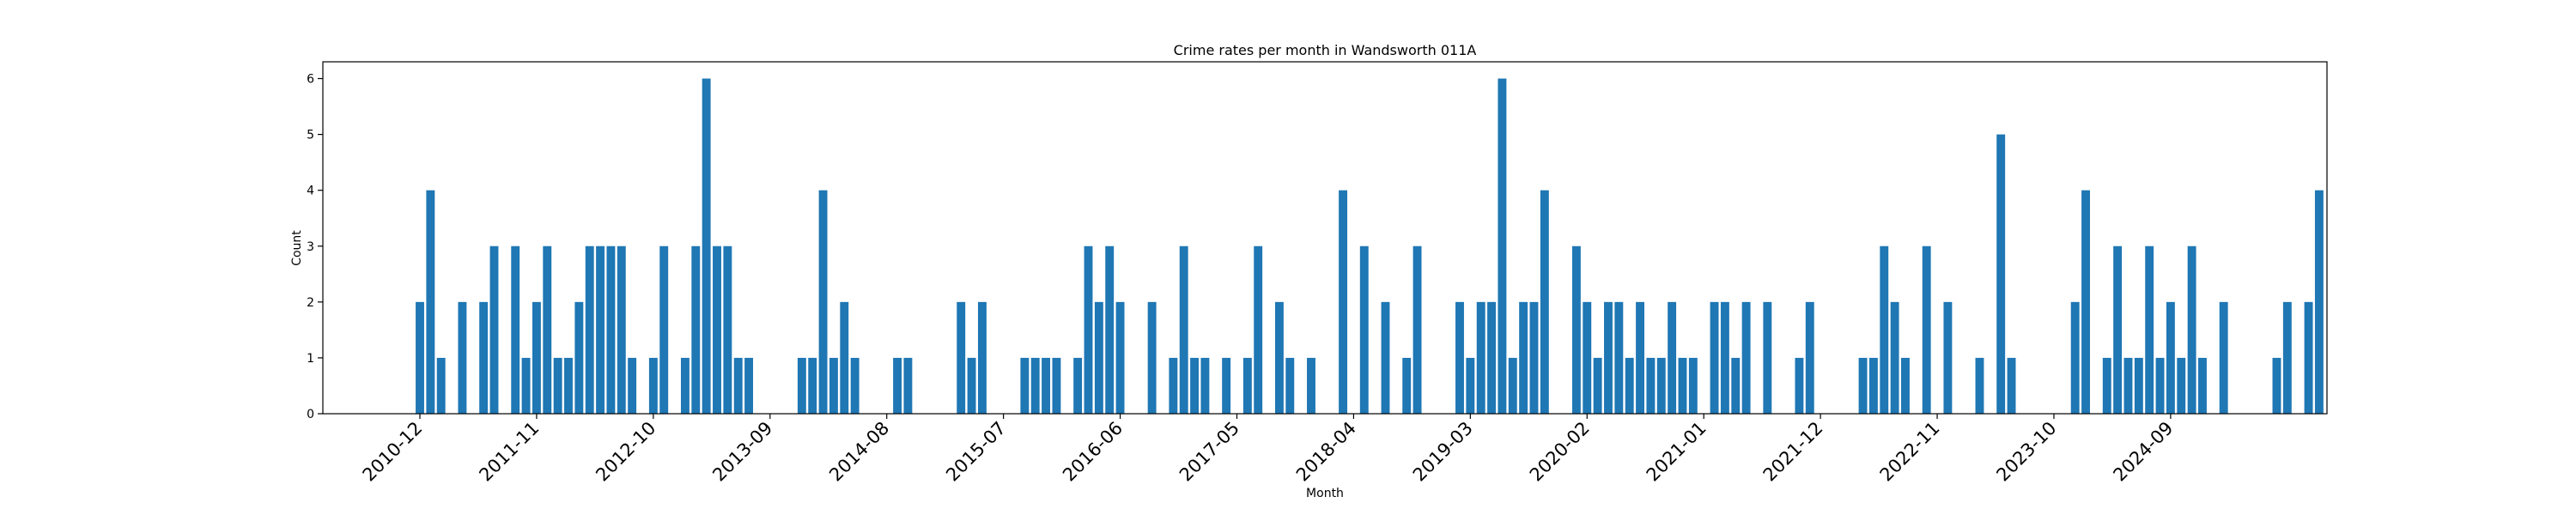 This screenshot has width=2576, height=515. I want to click on x-tick-label: 2021-01, so click(1676, 452).